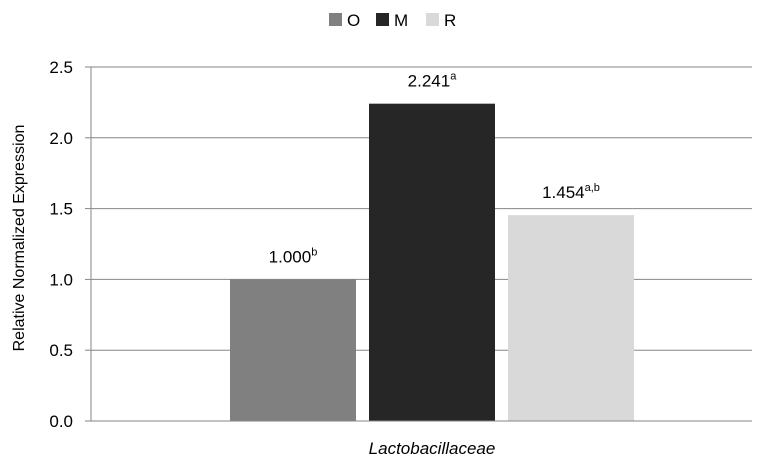 The width and height of the screenshot is (761, 459). What do you see at coordinates (61, 421) in the screenshot?
I see `y-tick-label: 0.0` at bounding box center [61, 421].